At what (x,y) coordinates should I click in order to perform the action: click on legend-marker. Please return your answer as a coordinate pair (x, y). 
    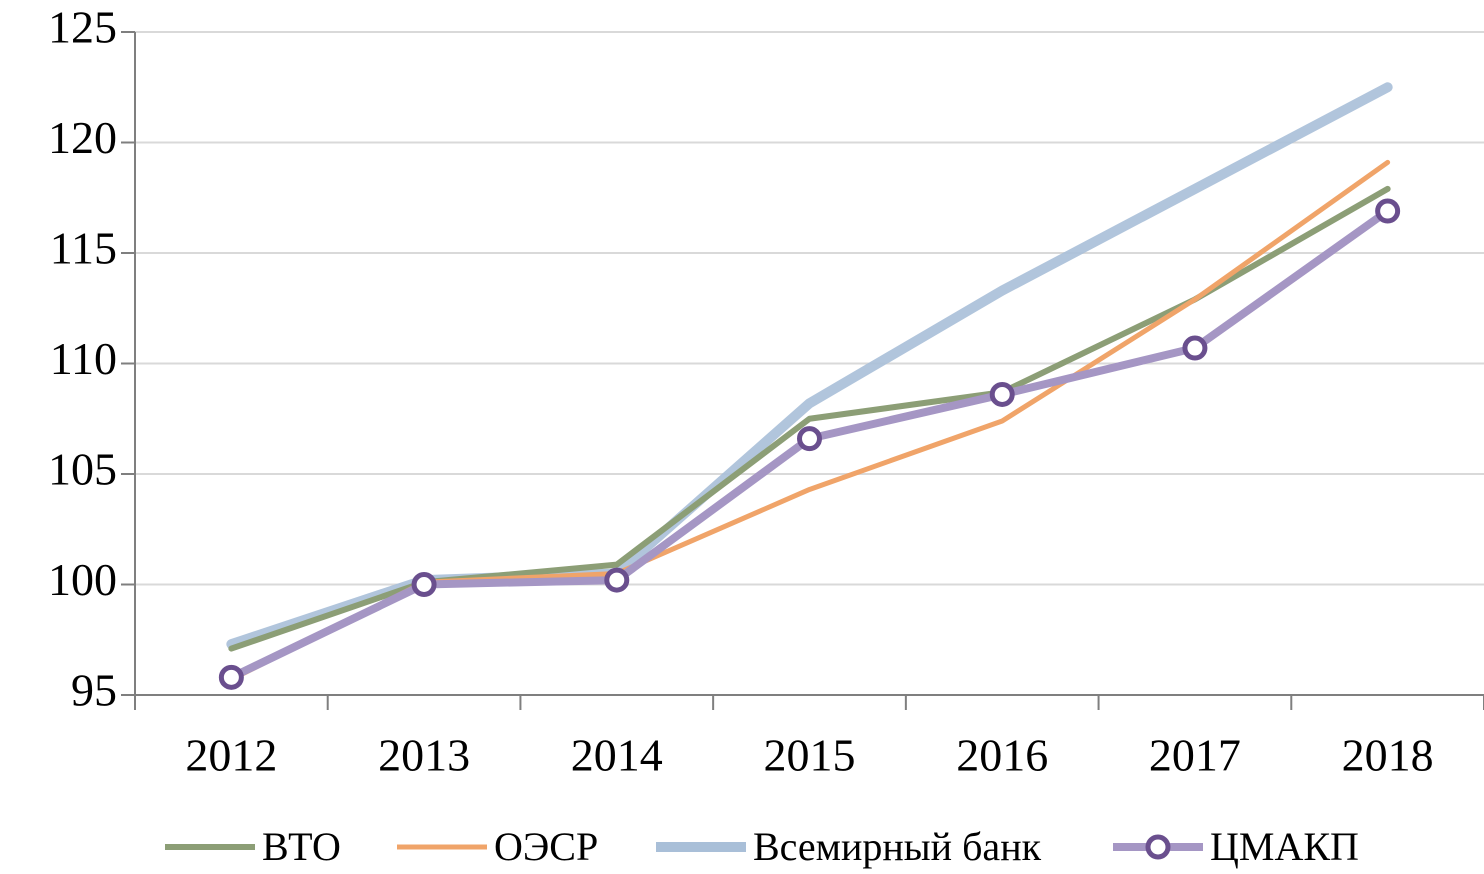
    Looking at the image, I should click on (1158, 847).